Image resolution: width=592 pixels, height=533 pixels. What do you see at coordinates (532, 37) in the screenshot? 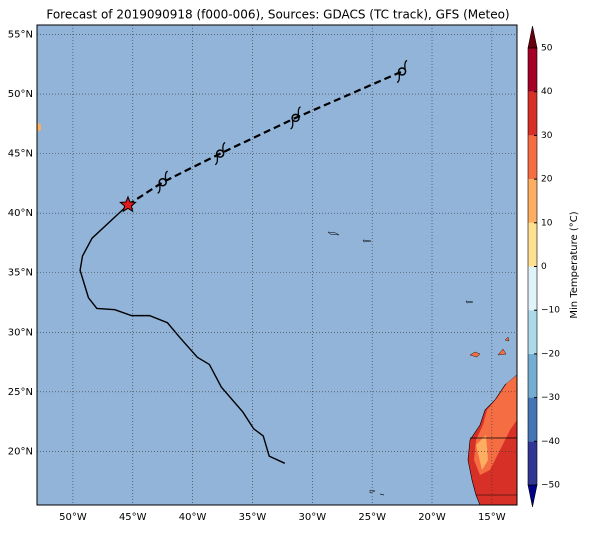
I see `colorbar-extend-top` at bounding box center [532, 37].